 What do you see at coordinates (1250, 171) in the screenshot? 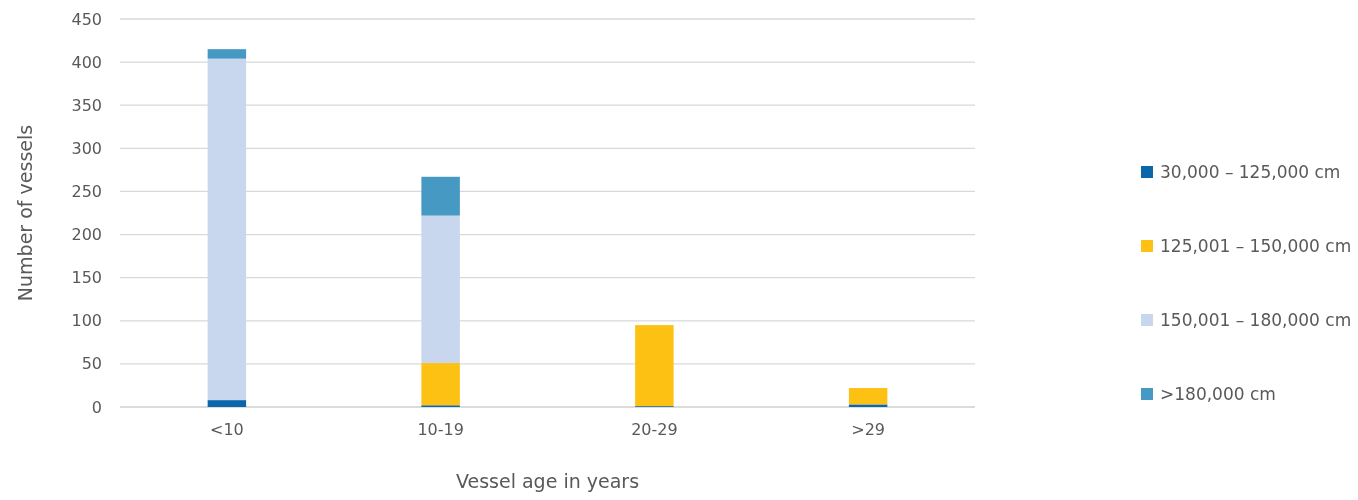
I see `legend-label: 30,000 – 125,000 cm` at bounding box center [1250, 171].